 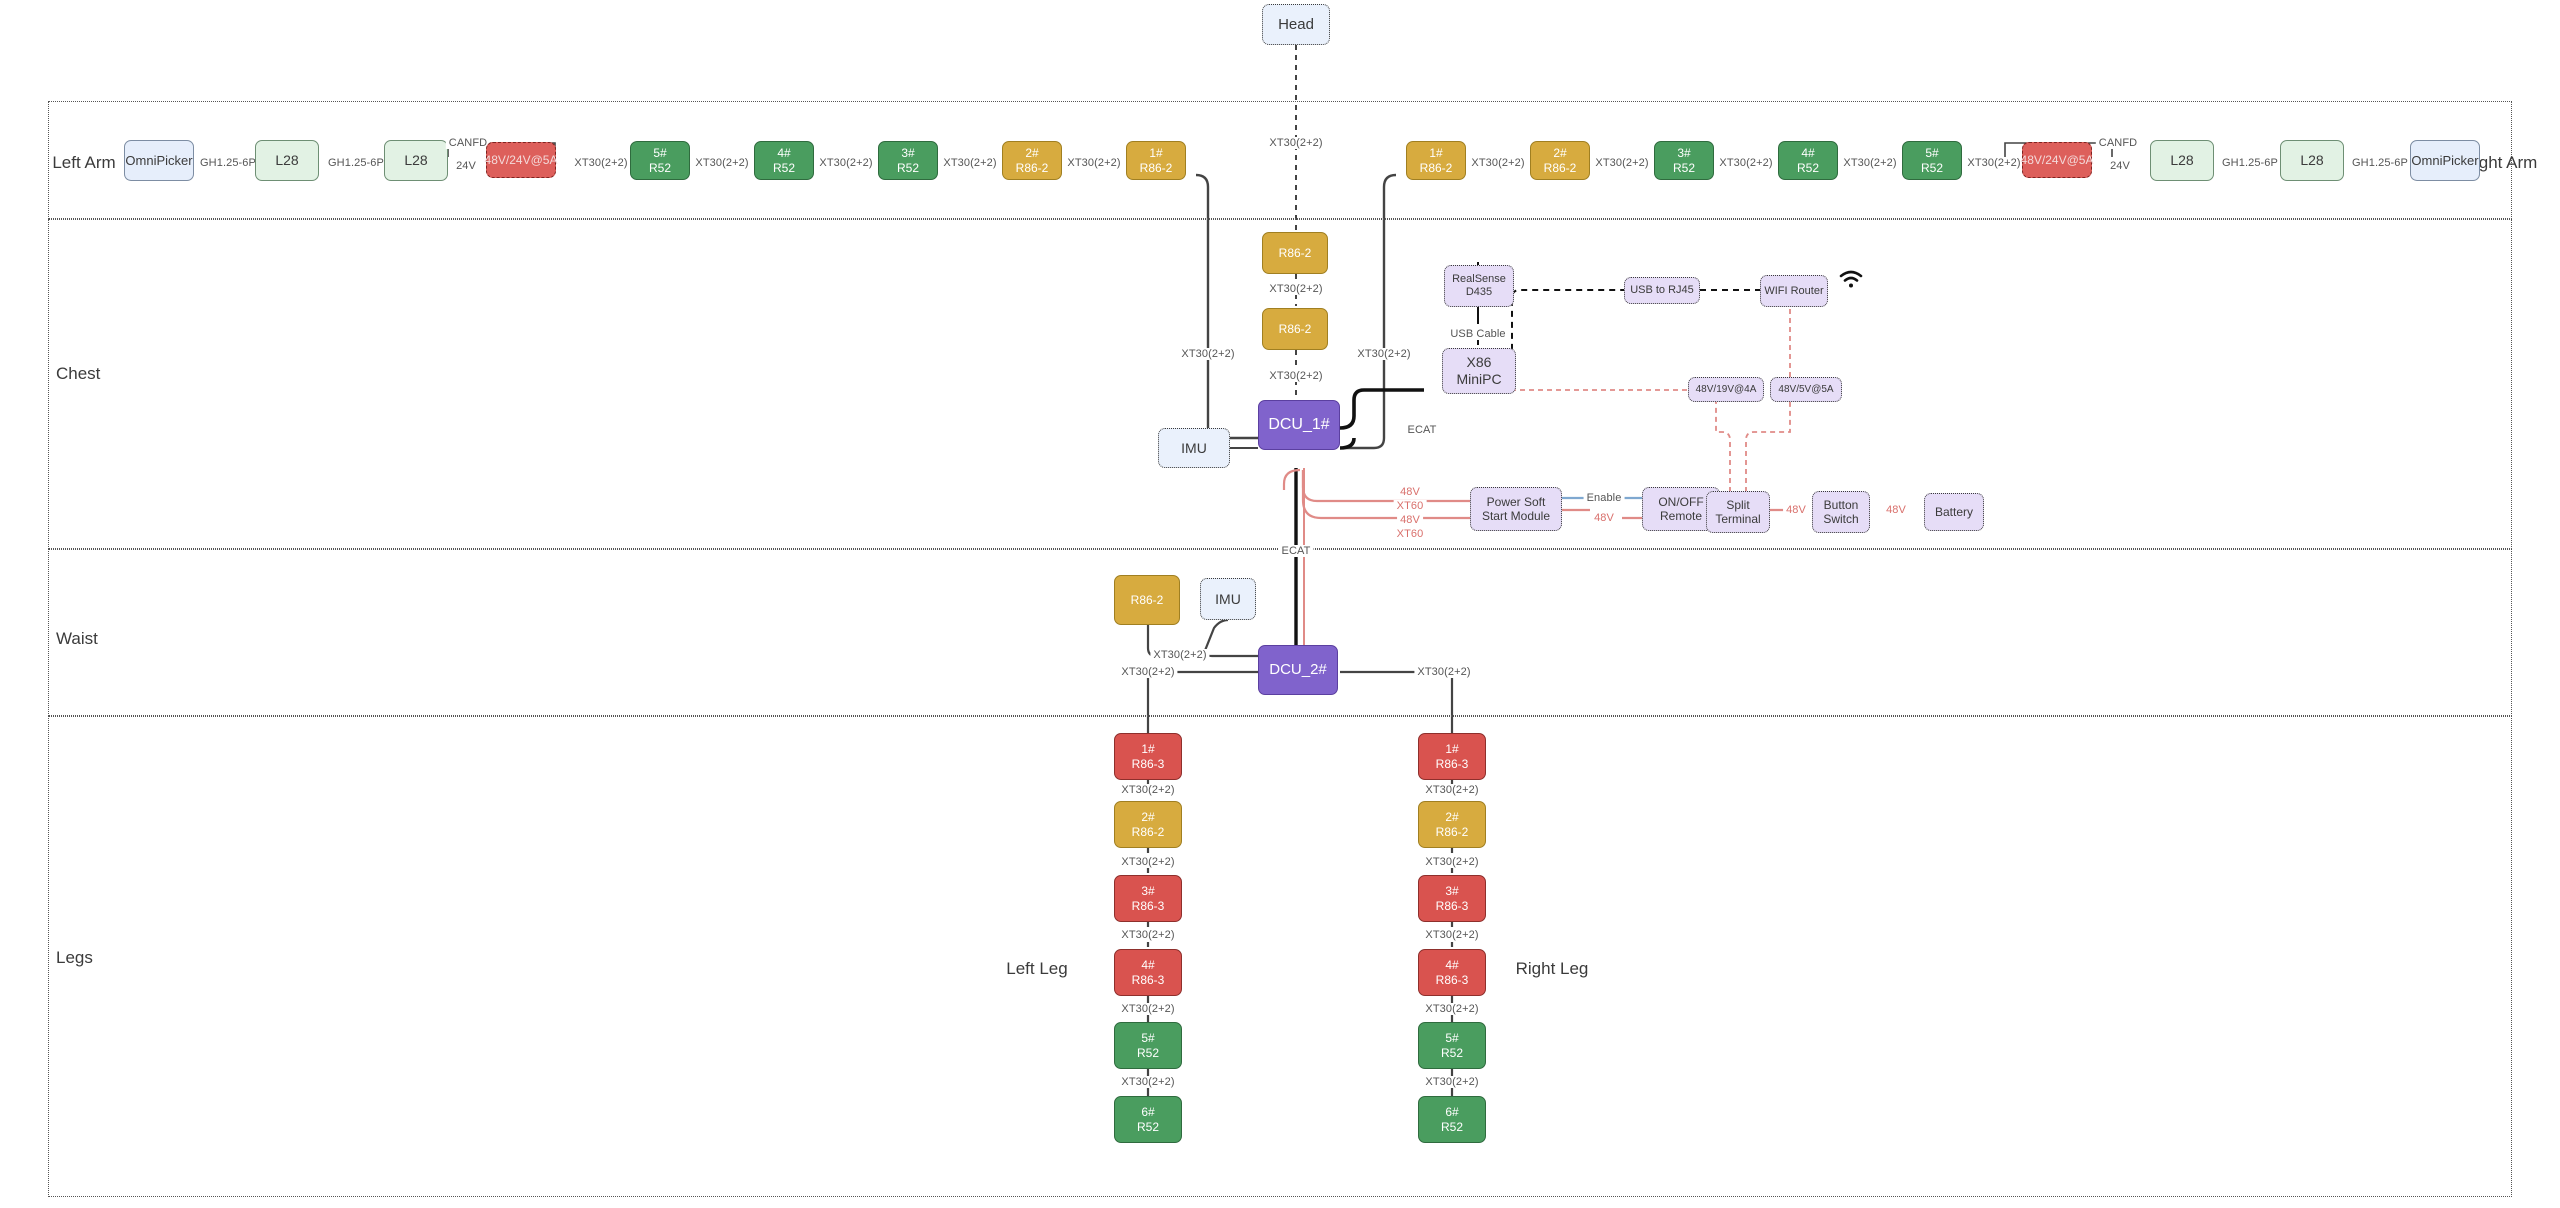 What do you see at coordinates (1280, 160) in the screenshot?
I see `section-arms` at bounding box center [1280, 160].